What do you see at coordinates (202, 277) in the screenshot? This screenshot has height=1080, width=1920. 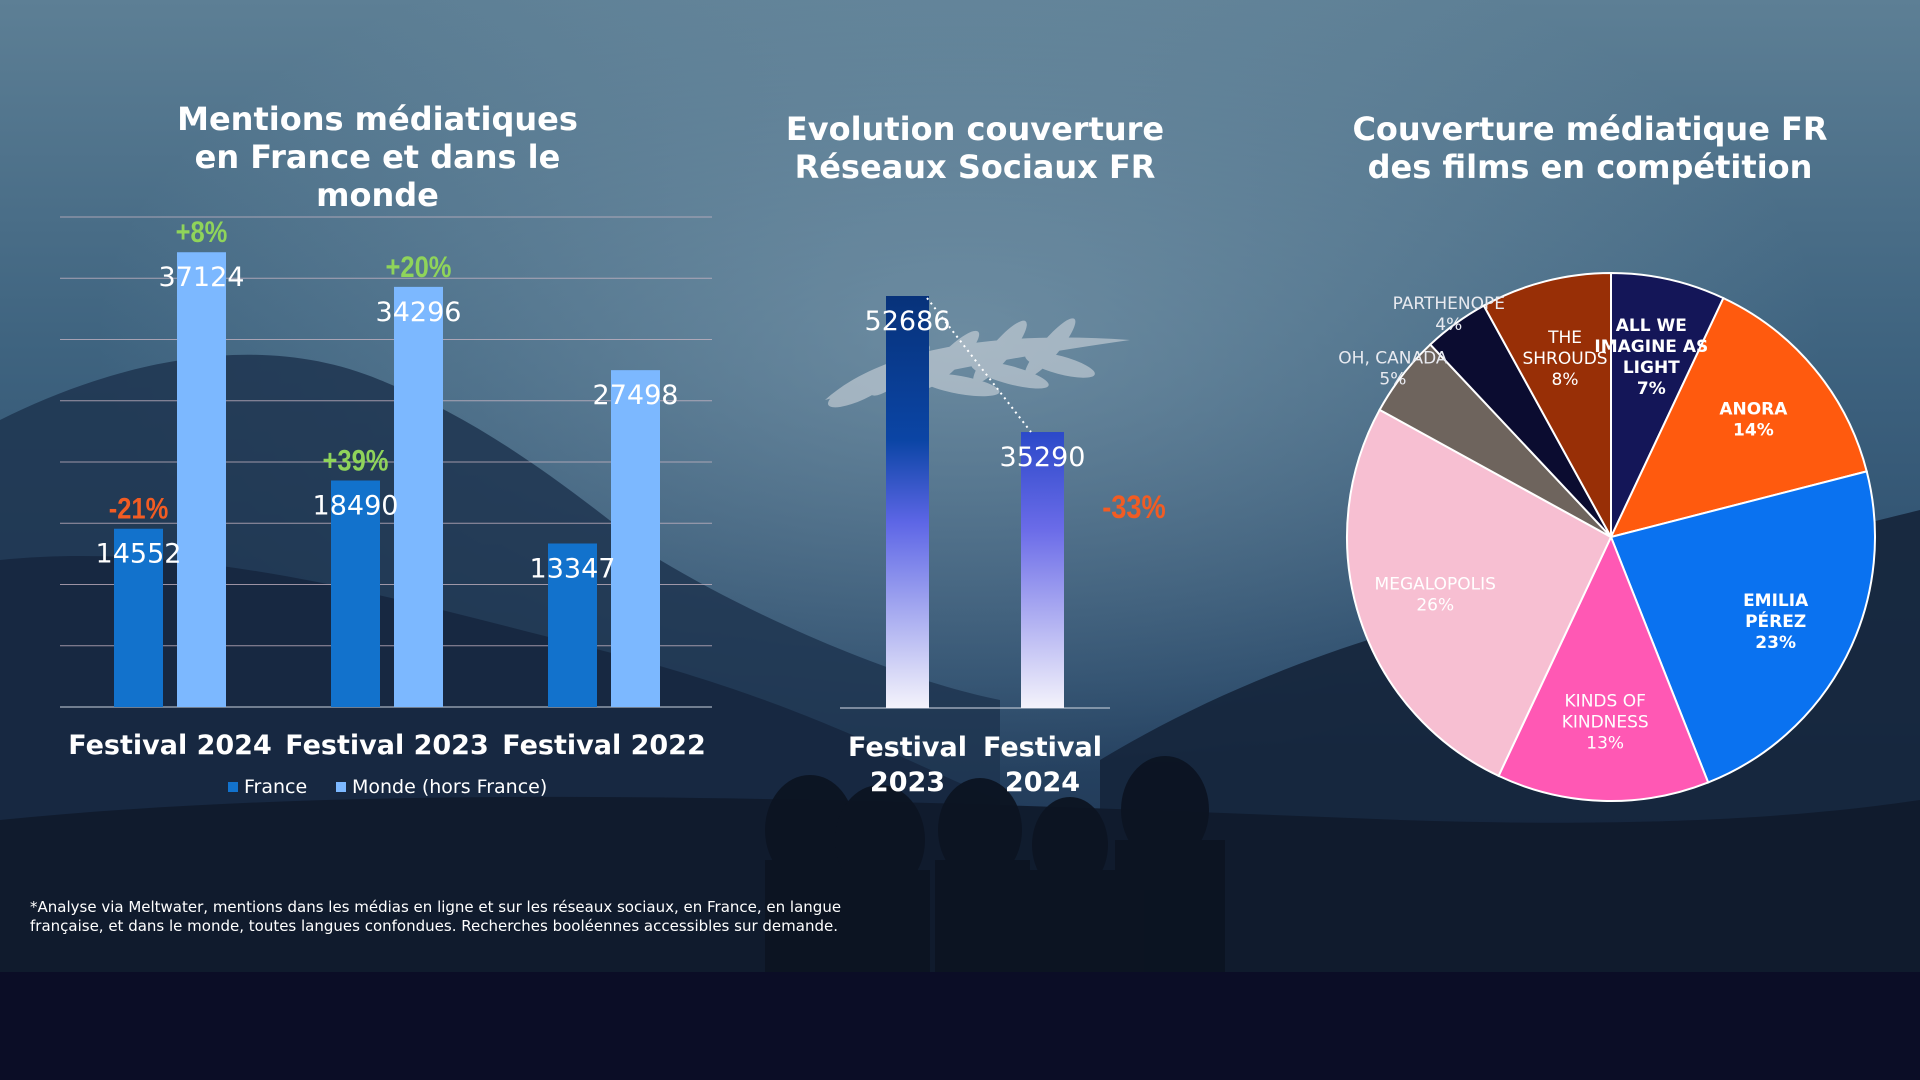 I see `chart1-value-label: 37124` at bounding box center [202, 277].